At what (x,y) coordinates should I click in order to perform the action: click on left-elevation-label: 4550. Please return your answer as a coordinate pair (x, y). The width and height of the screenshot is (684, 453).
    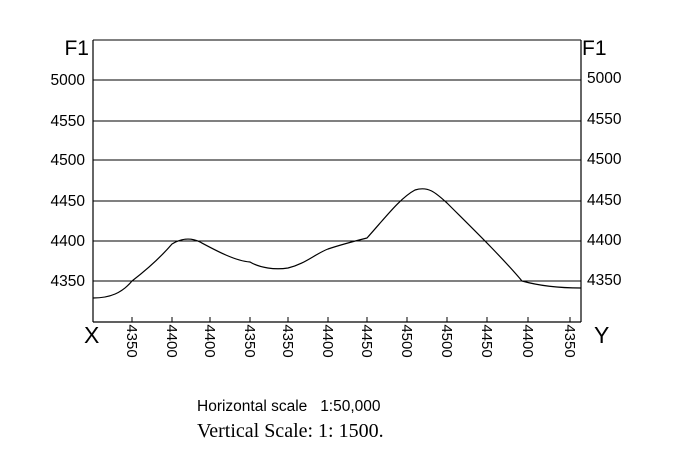
    Looking at the image, I should click on (68, 121).